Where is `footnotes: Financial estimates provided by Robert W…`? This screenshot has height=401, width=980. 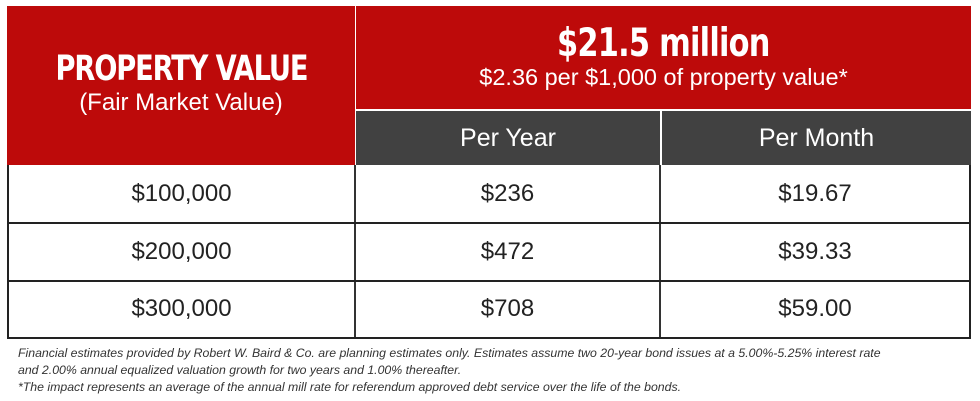 footnotes: Financial estimates provided by Robert W… is located at coordinates (493, 370).